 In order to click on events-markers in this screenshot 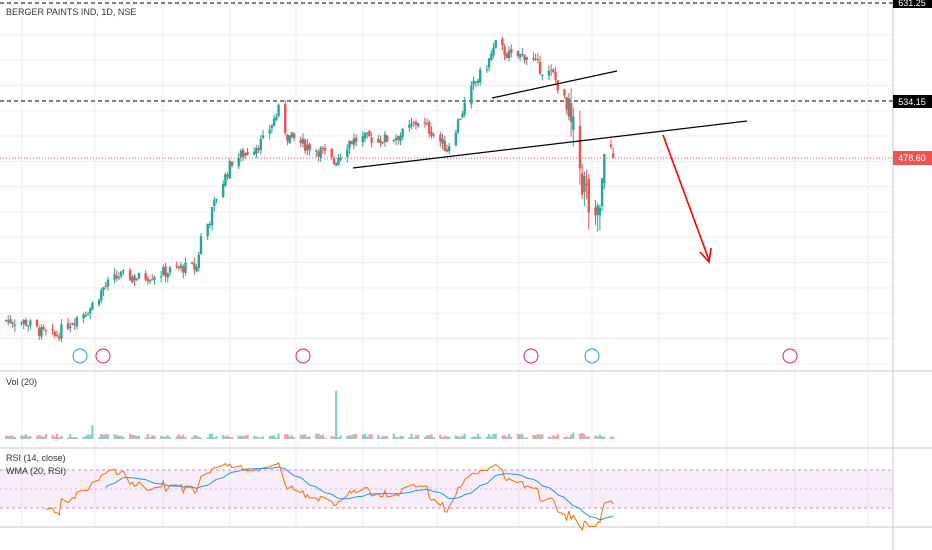, I will do `click(435, 356)`.